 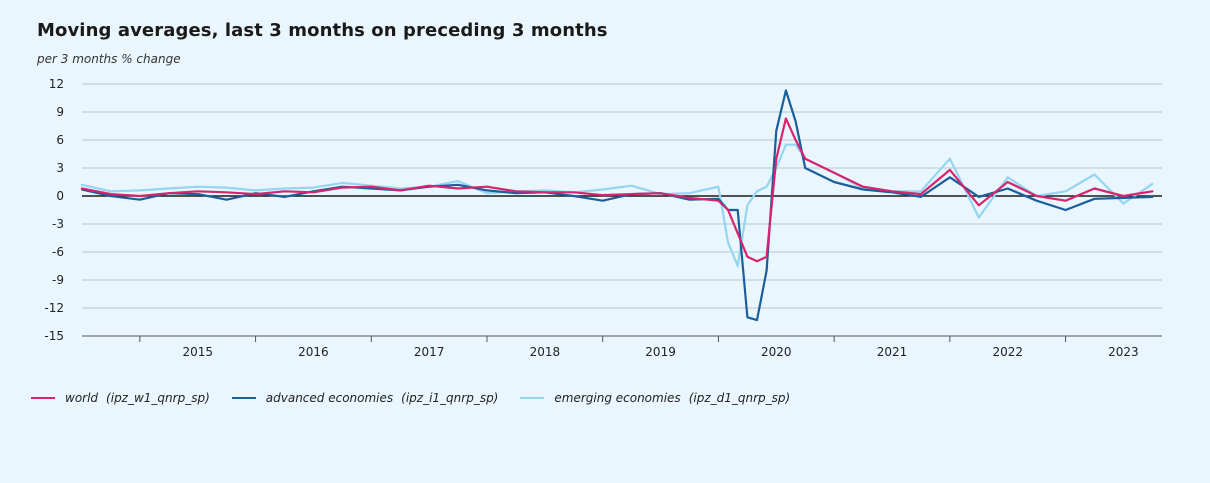 I want to click on legend-item-advanced: advanced economies (ipz_i1_qnrp_sp), so click(x=365, y=398).